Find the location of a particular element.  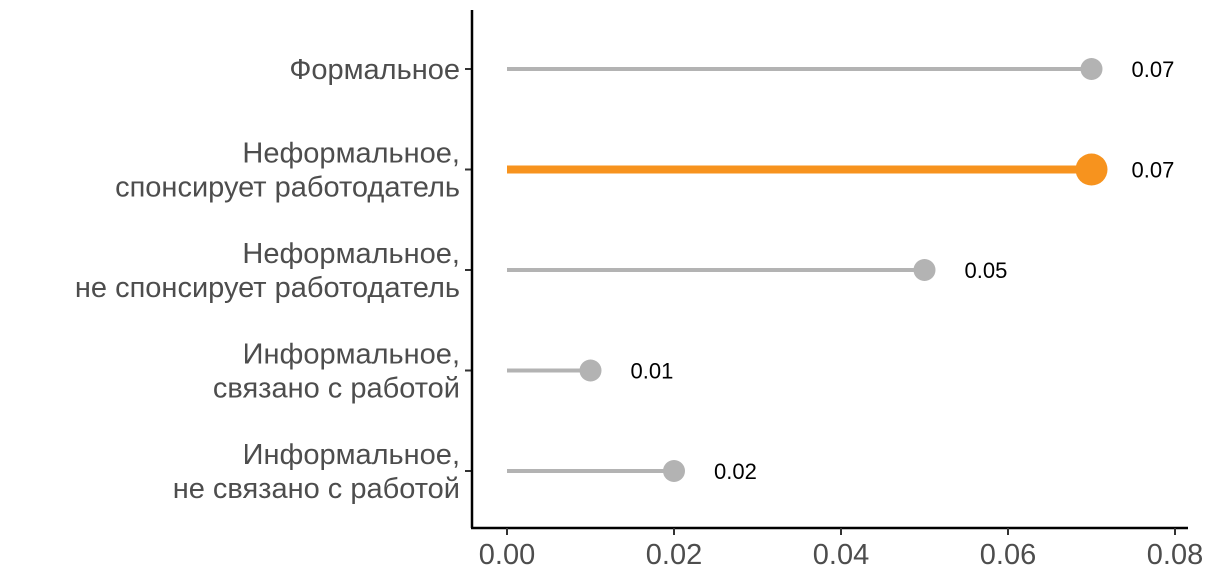

x-tick-label: 0.00 is located at coordinates (507, 555).